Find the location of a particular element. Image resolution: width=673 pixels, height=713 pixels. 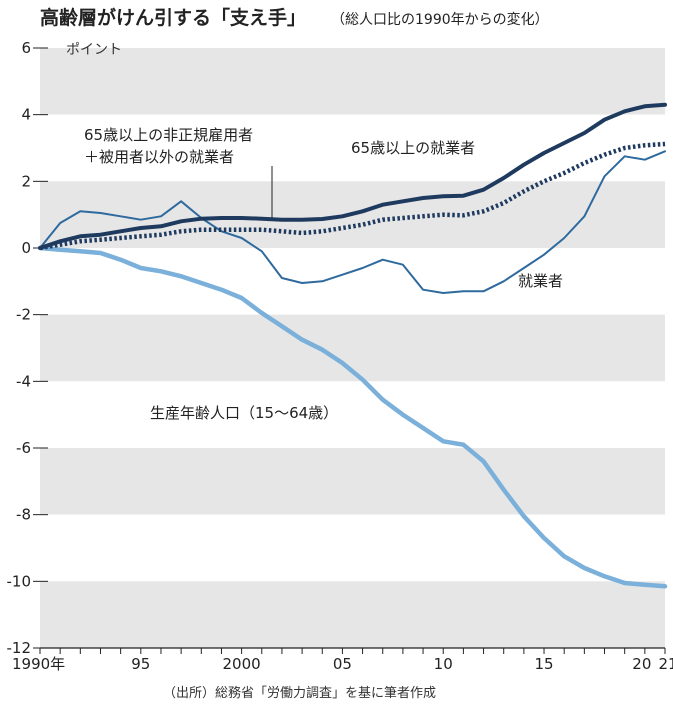

y-axis: 6 4 2 0 -2 -4 -6 -8 -10 -12 is located at coordinates (27, 348).